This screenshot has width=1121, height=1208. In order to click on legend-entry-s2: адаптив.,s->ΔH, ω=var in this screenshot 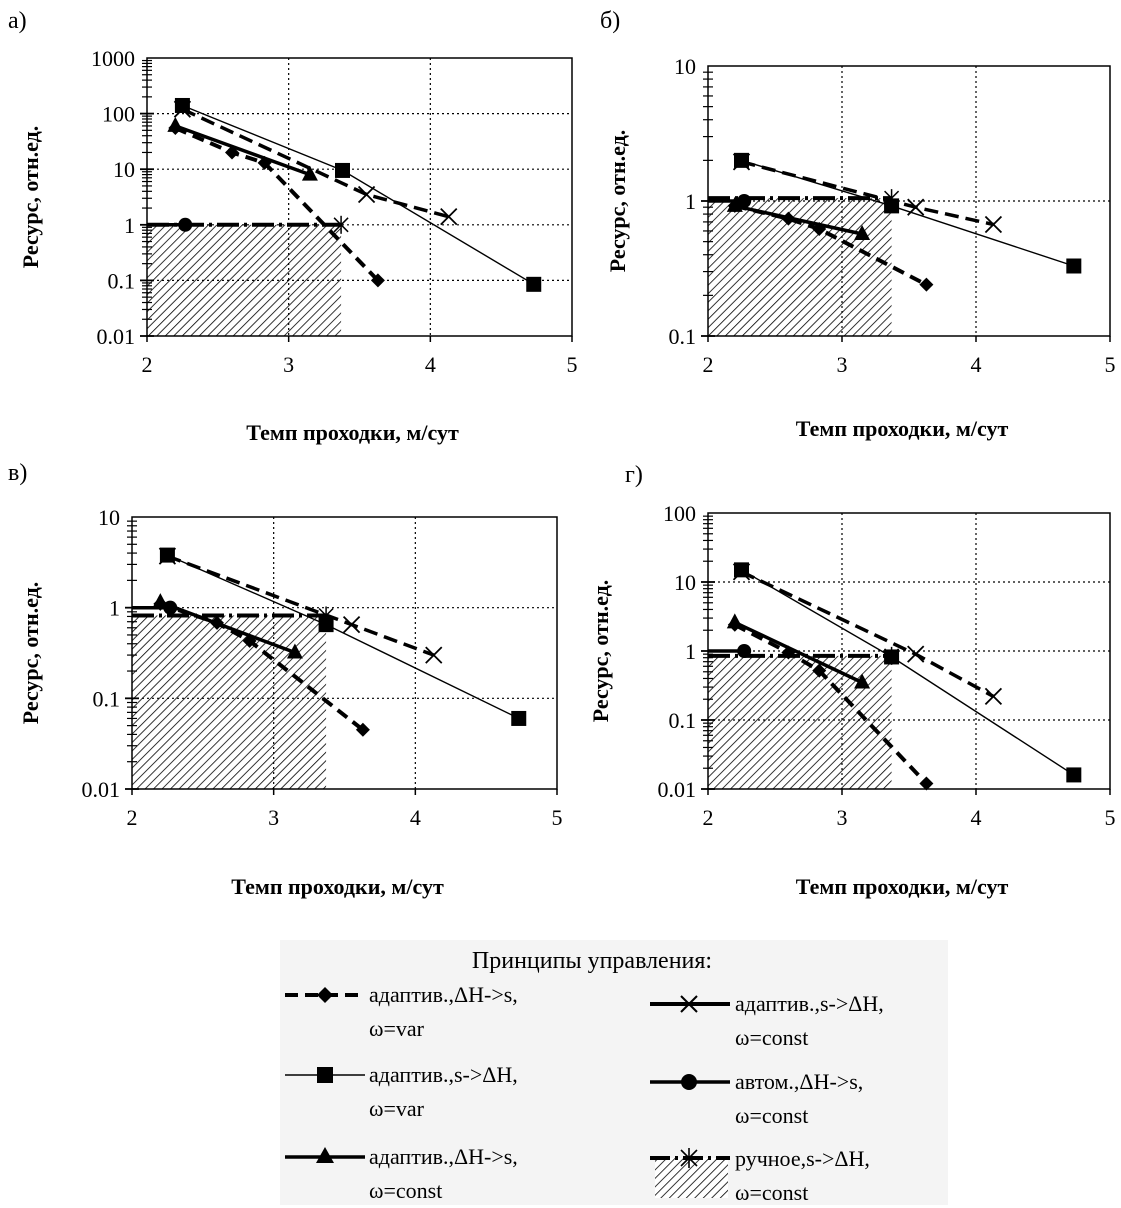, I will do `click(401, 1091)`.